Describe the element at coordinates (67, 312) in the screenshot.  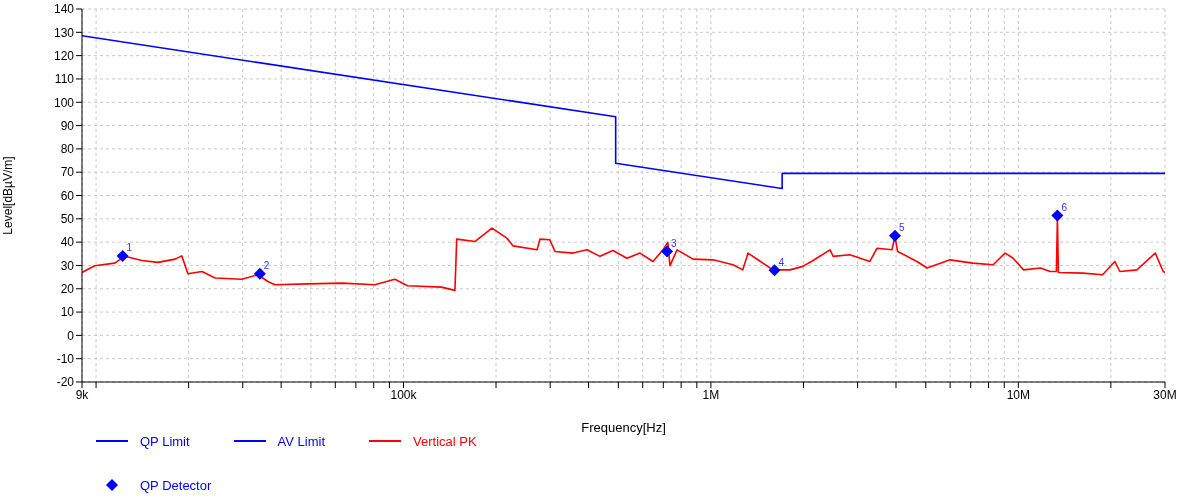
I see `y-tick-label: 10` at that location.